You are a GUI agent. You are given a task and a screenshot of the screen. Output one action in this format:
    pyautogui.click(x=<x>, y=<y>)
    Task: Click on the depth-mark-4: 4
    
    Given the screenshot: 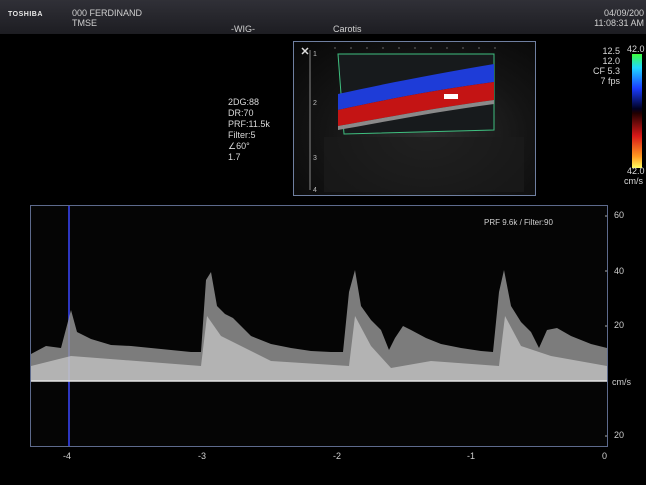 What is the action you would take?
    pyautogui.click(x=315, y=190)
    